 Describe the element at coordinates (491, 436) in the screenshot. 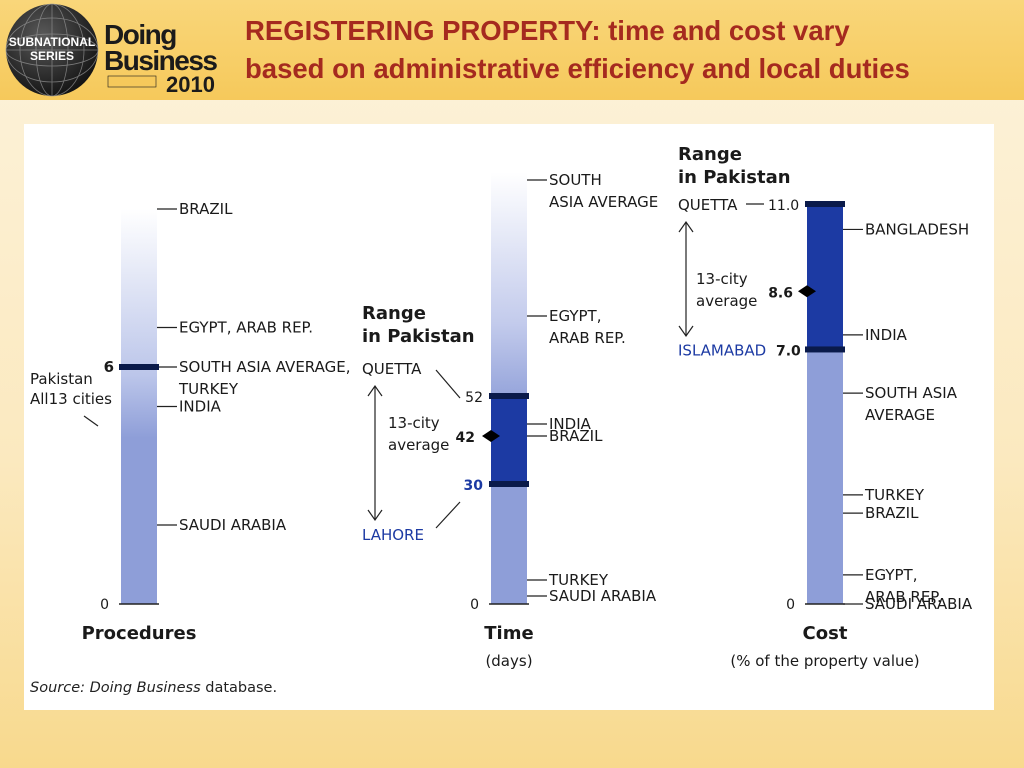

I see `time-average-diamond` at that location.